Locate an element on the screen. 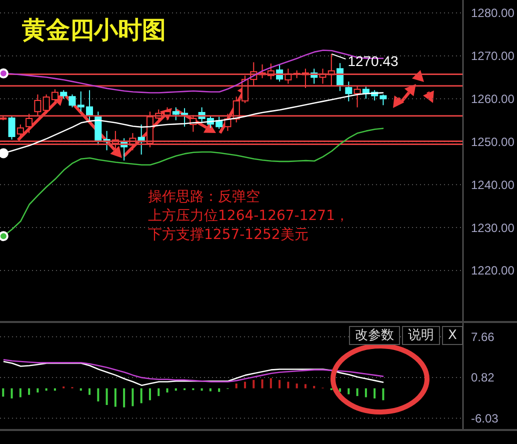 The image size is (517, 444). y-tick-label: -6.03 is located at coordinates (485, 419).